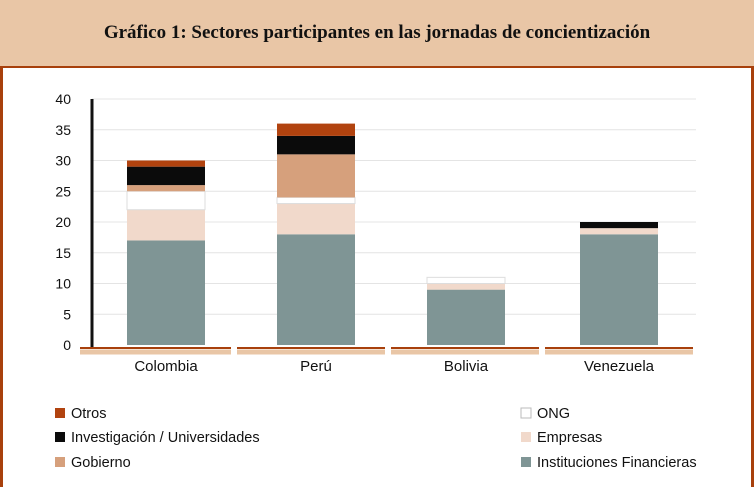 This screenshot has height=487, width=754. Describe the element at coordinates (101, 463) in the screenshot. I see `legend-label: Gobierno` at that location.